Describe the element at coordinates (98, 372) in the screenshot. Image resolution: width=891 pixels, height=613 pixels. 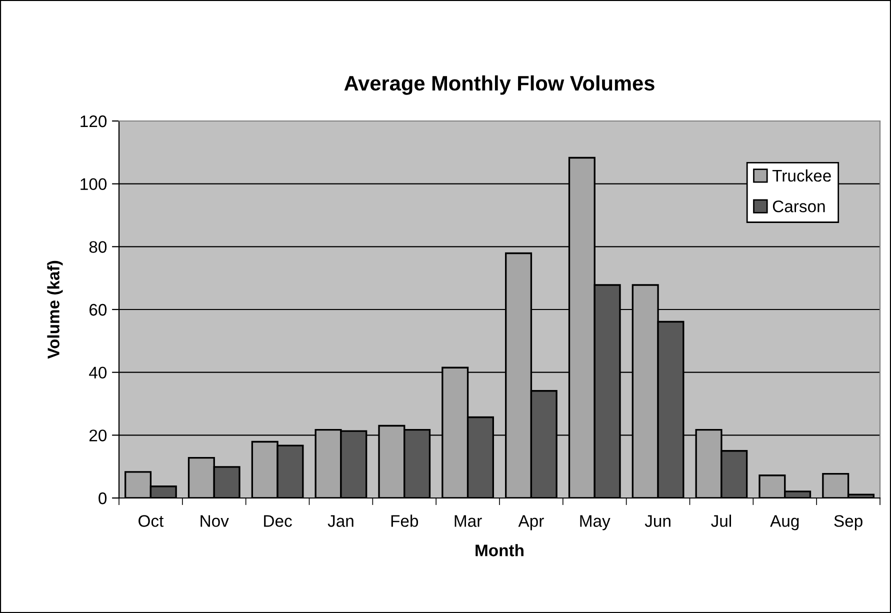
I see `y-tick-label: 40` at that location.